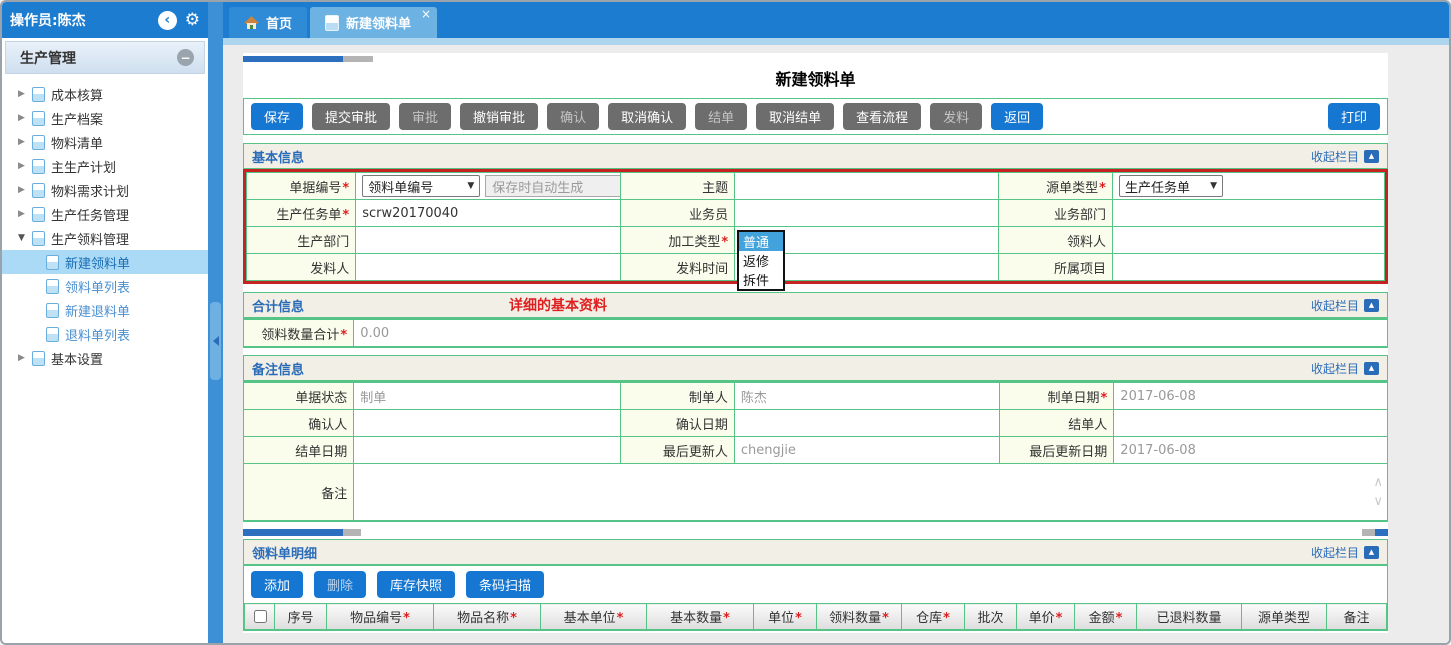  I want to click on stock-snapshot-button: 库存快照, so click(416, 584).